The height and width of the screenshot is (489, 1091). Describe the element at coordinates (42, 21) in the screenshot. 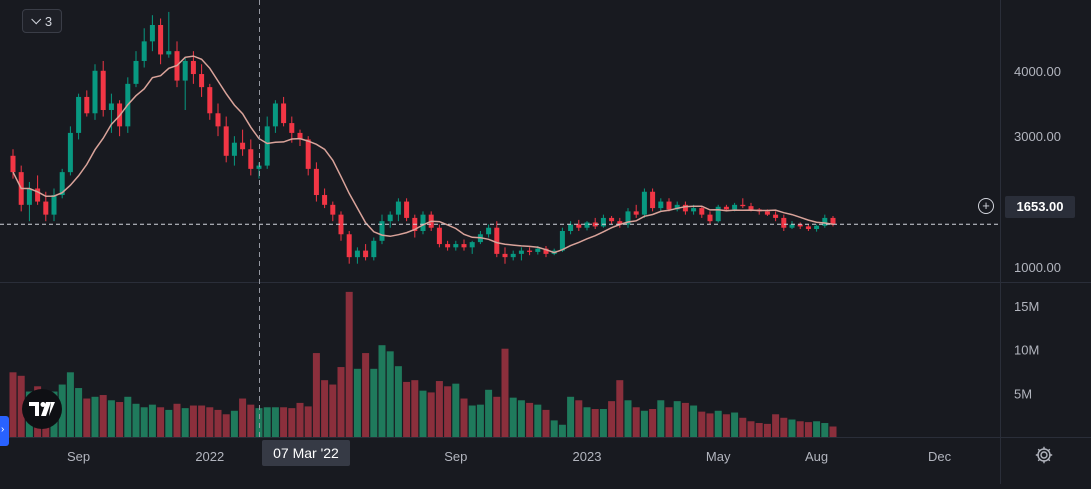

I see `indicator-toggle-button: 3` at that location.